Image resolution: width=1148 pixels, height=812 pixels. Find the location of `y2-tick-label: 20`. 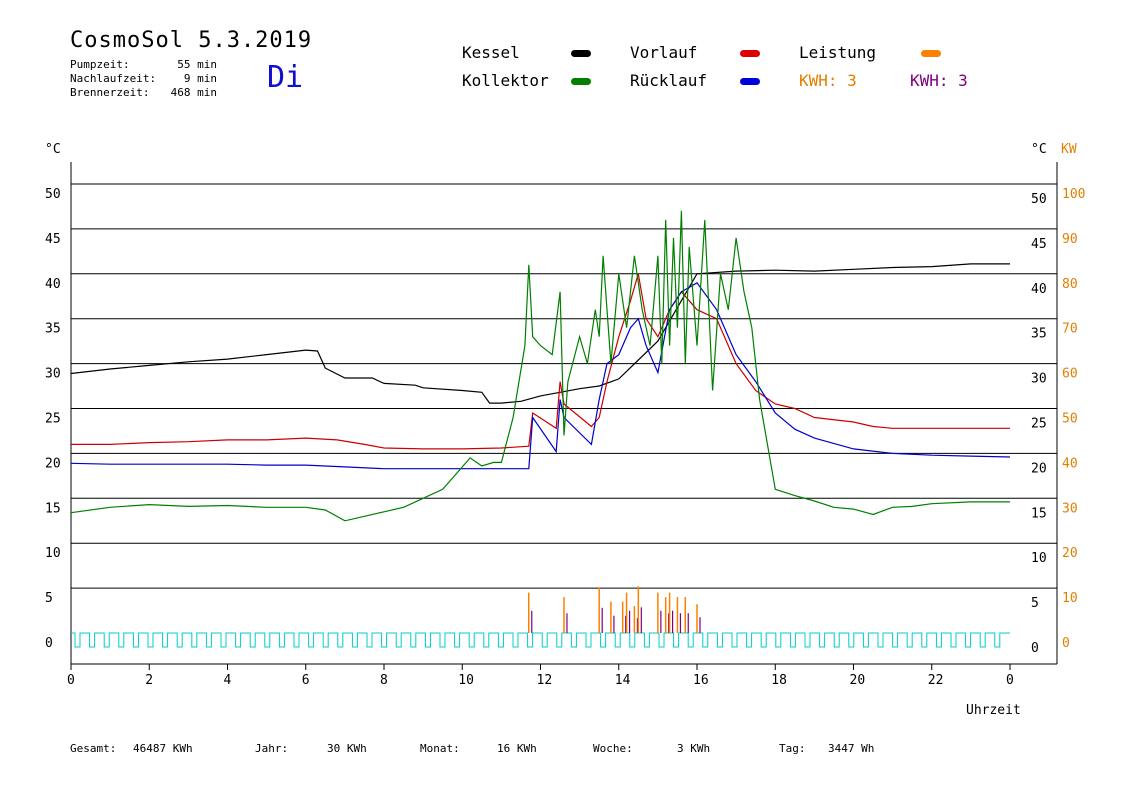

y2-tick-label: 20 is located at coordinates (1070, 553).